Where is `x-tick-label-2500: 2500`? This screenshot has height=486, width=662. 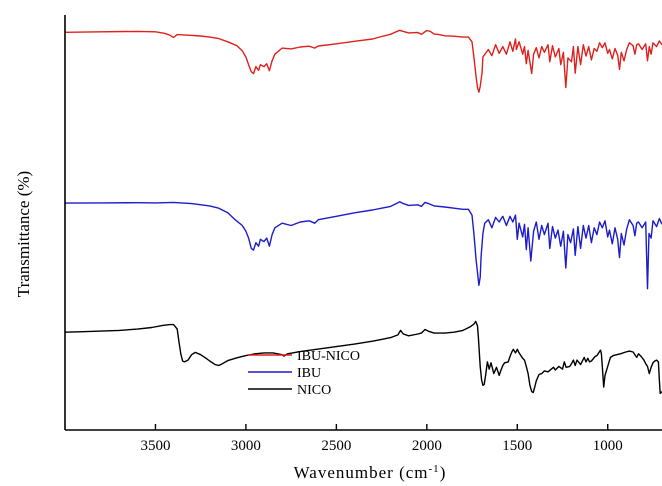 x-tick-label-2500: 2500 is located at coordinates (336, 446).